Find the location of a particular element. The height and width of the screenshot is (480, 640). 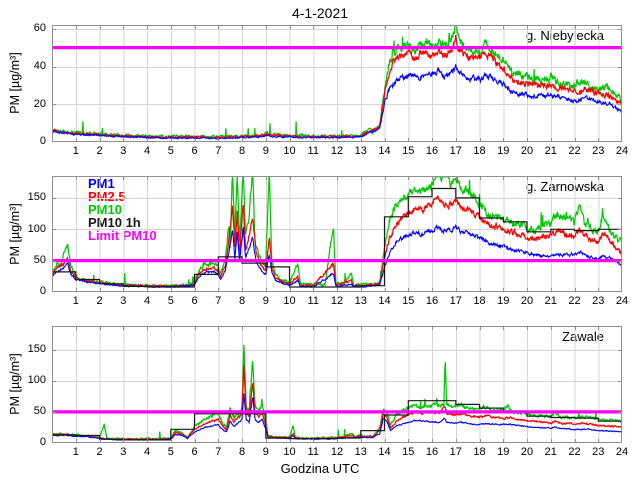

y-tick-label: 40 is located at coordinates (39, 66).